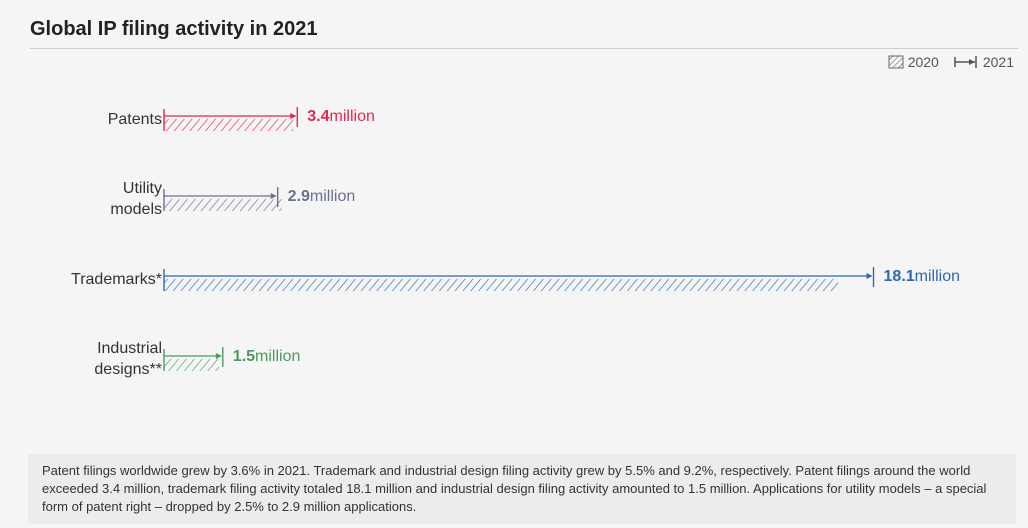 Image resolution: width=1028 pixels, height=528 pixels. What do you see at coordinates (524, 48) in the screenshot?
I see `title-divider` at bounding box center [524, 48].